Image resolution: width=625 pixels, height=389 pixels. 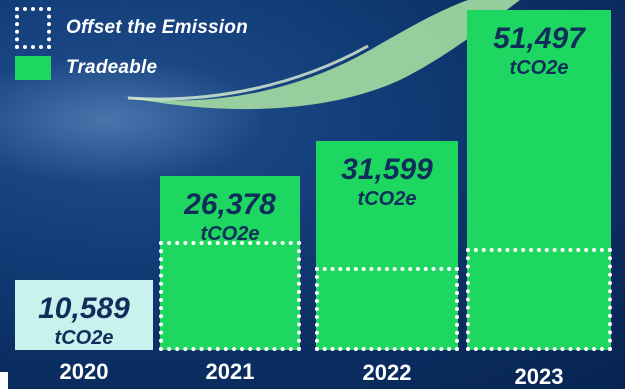 I want to click on legend-swatch-offset, so click(x=33, y=28).